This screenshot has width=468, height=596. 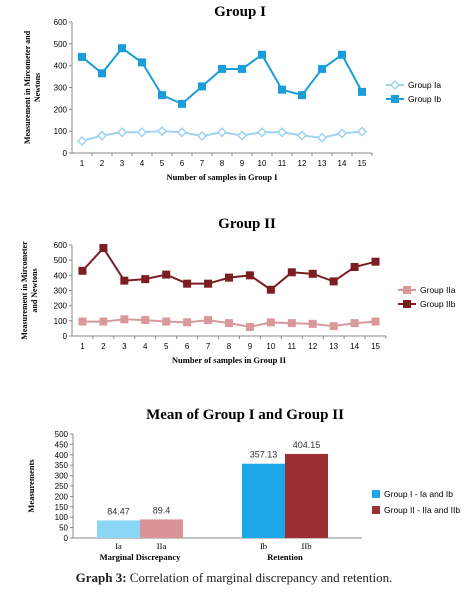 I want to click on chart2-legend-label: Group IIb, so click(x=438, y=304).